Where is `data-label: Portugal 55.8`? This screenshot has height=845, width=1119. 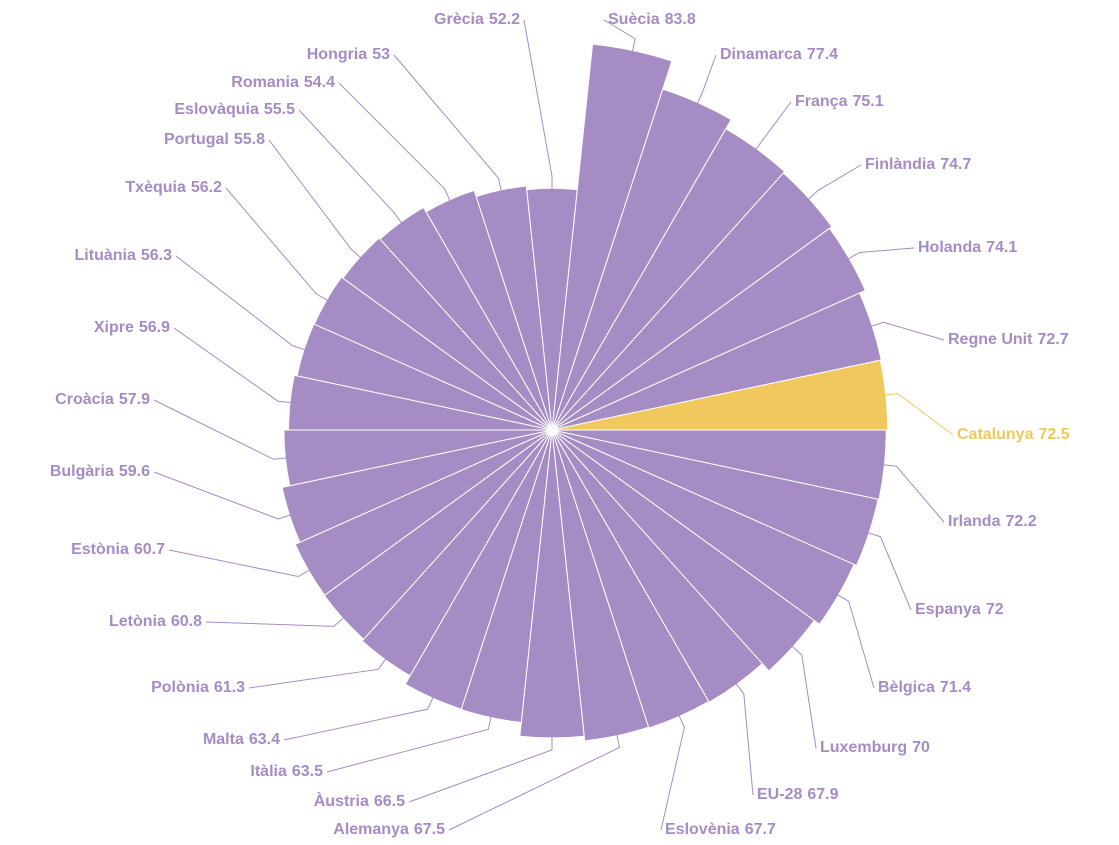
data-label: Portugal 55.8 is located at coordinates (214, 139).